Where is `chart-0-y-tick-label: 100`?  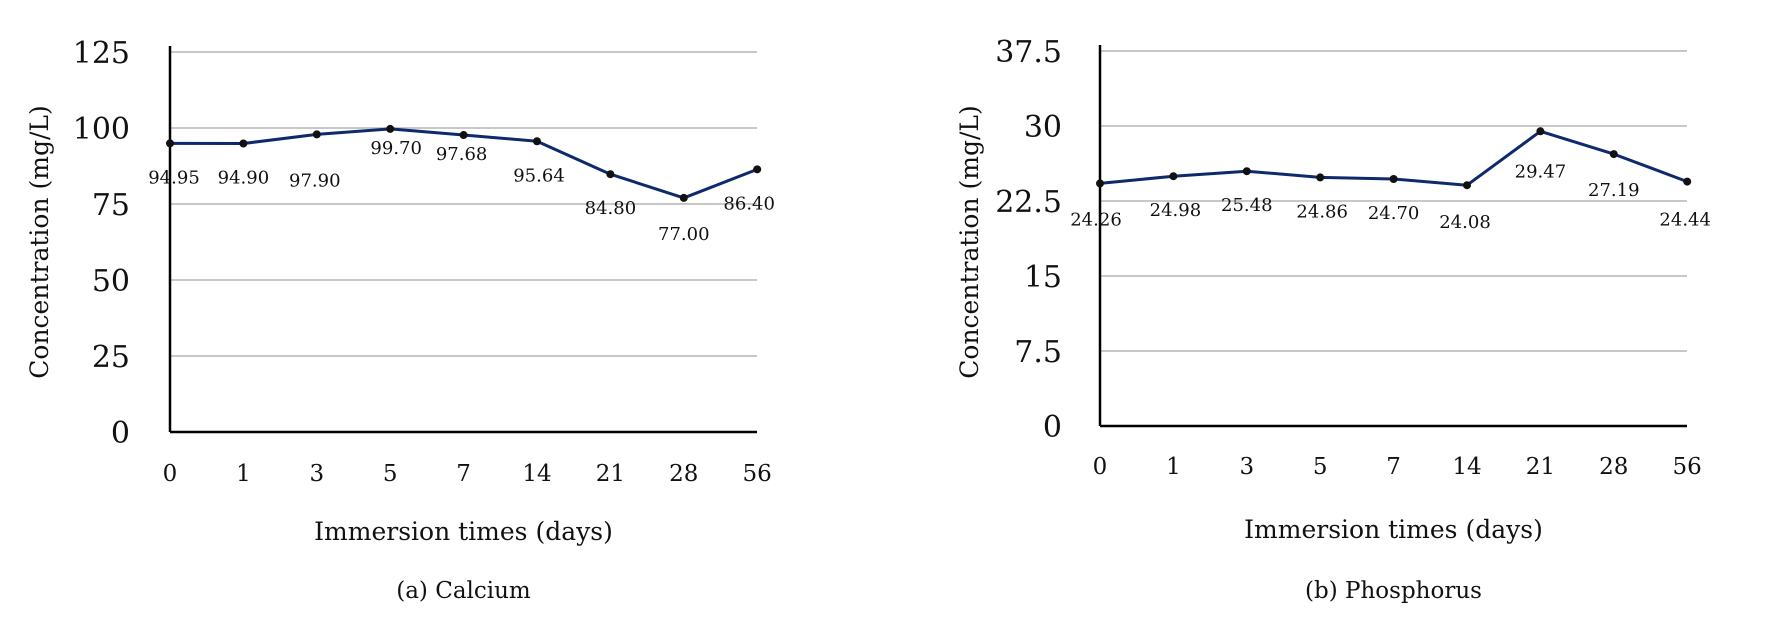
chart-0-y-tick-label: 100 is located at coordinates (101, 129).